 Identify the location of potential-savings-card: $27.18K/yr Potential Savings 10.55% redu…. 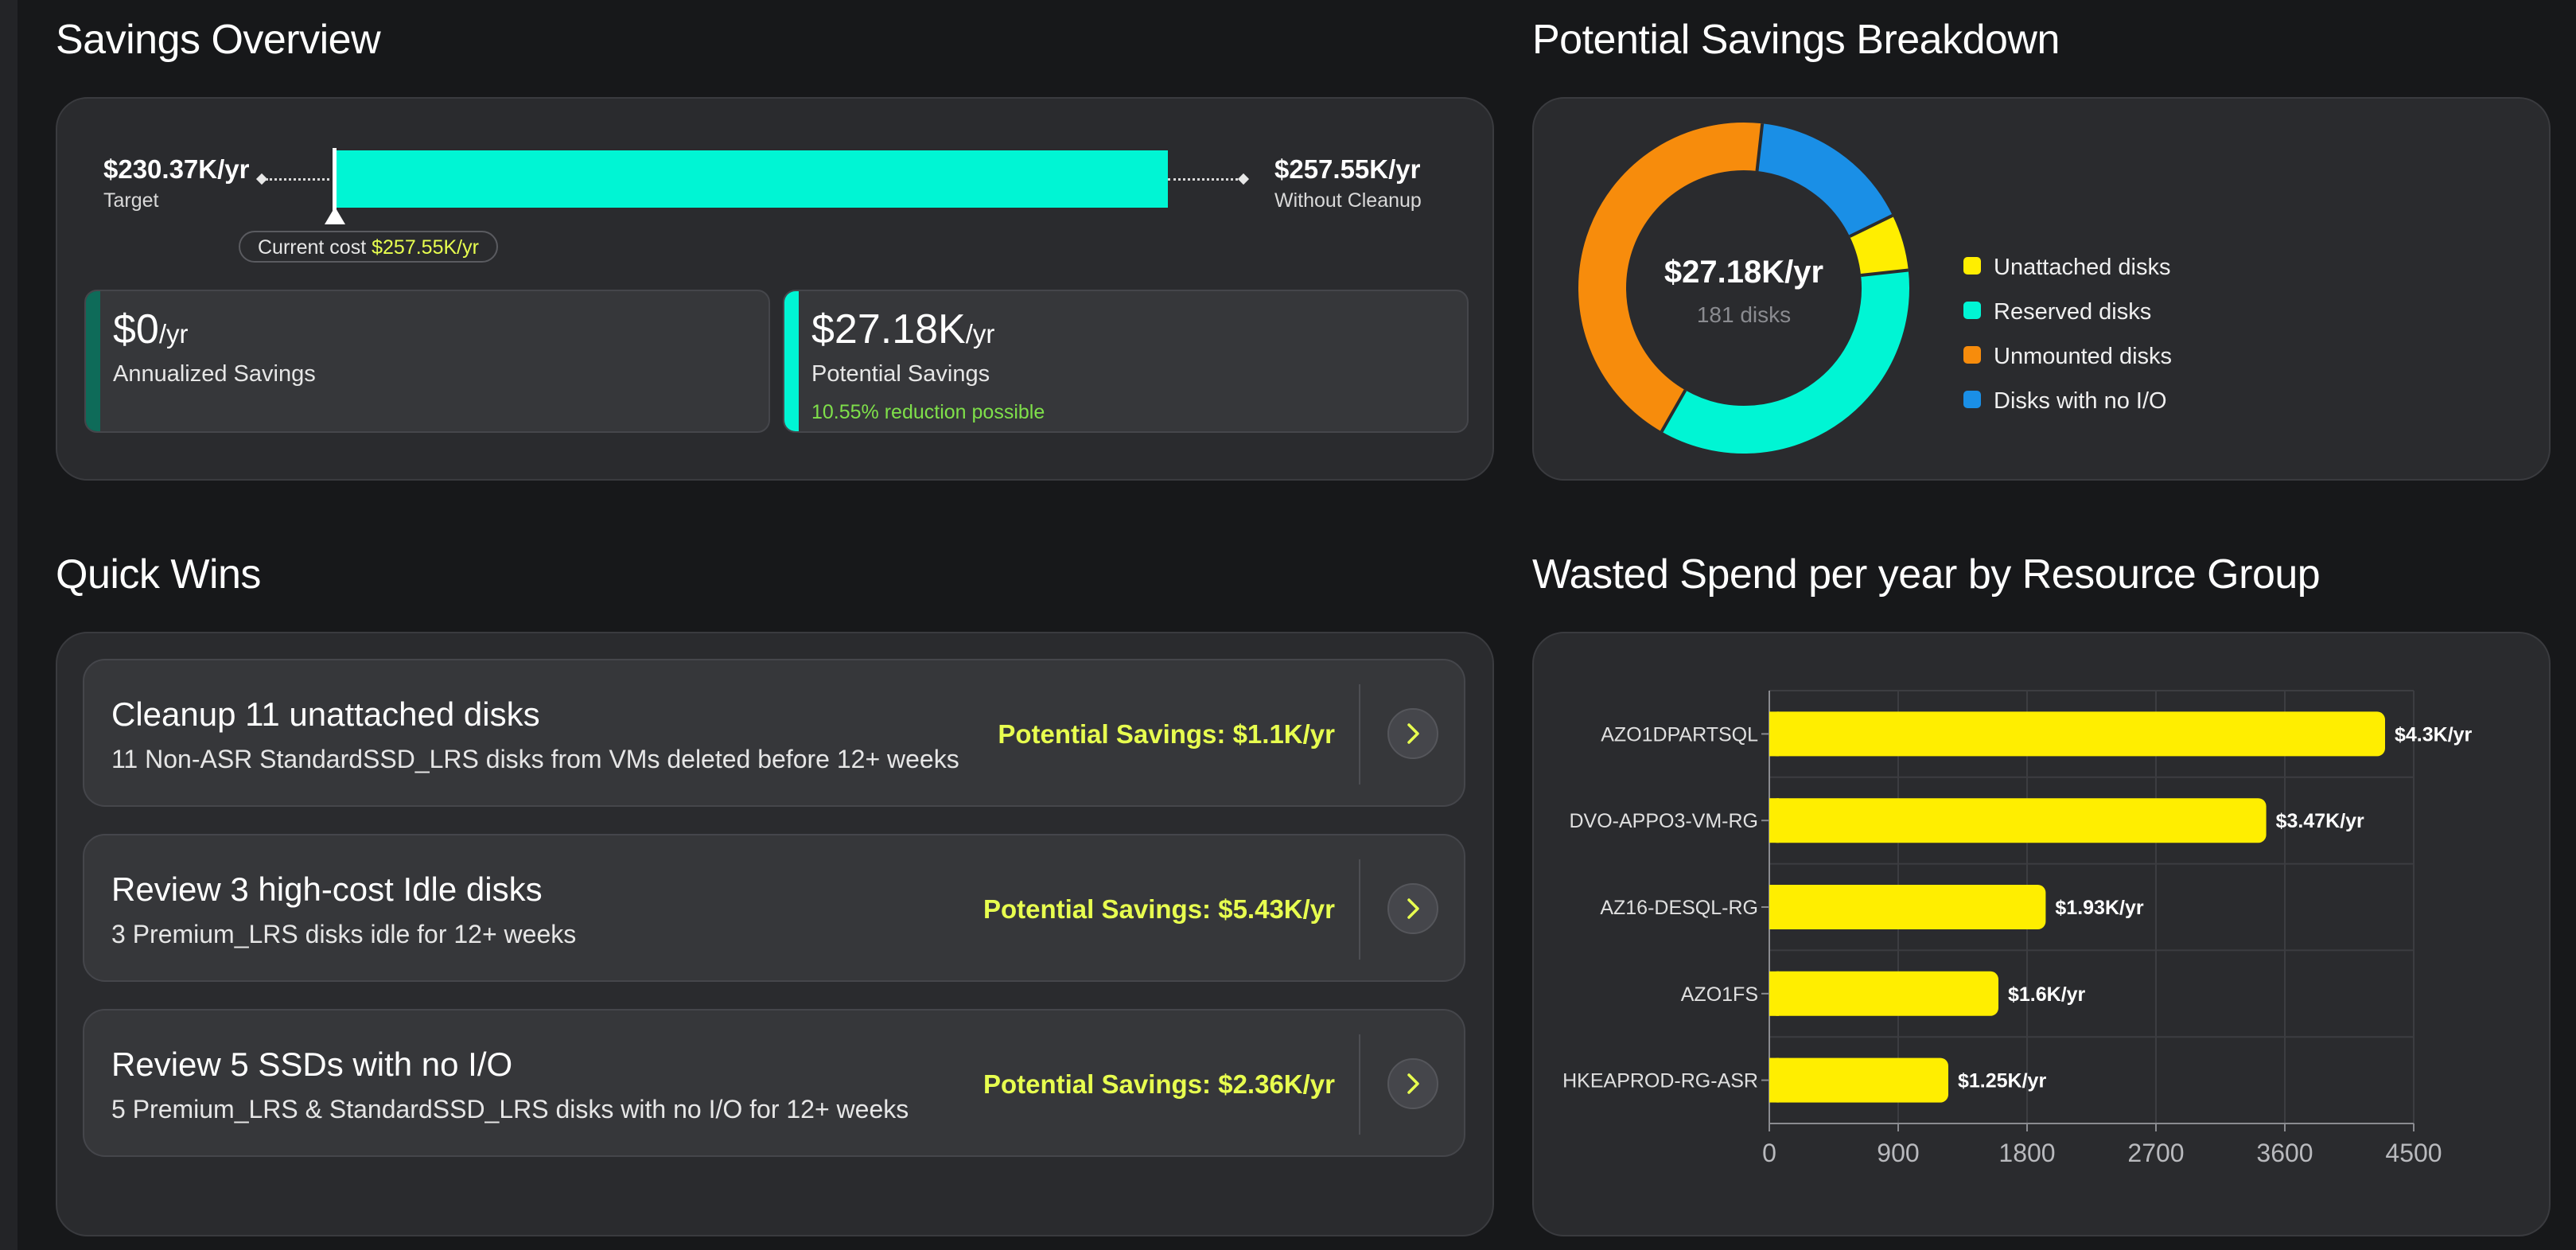
(1126, 361).